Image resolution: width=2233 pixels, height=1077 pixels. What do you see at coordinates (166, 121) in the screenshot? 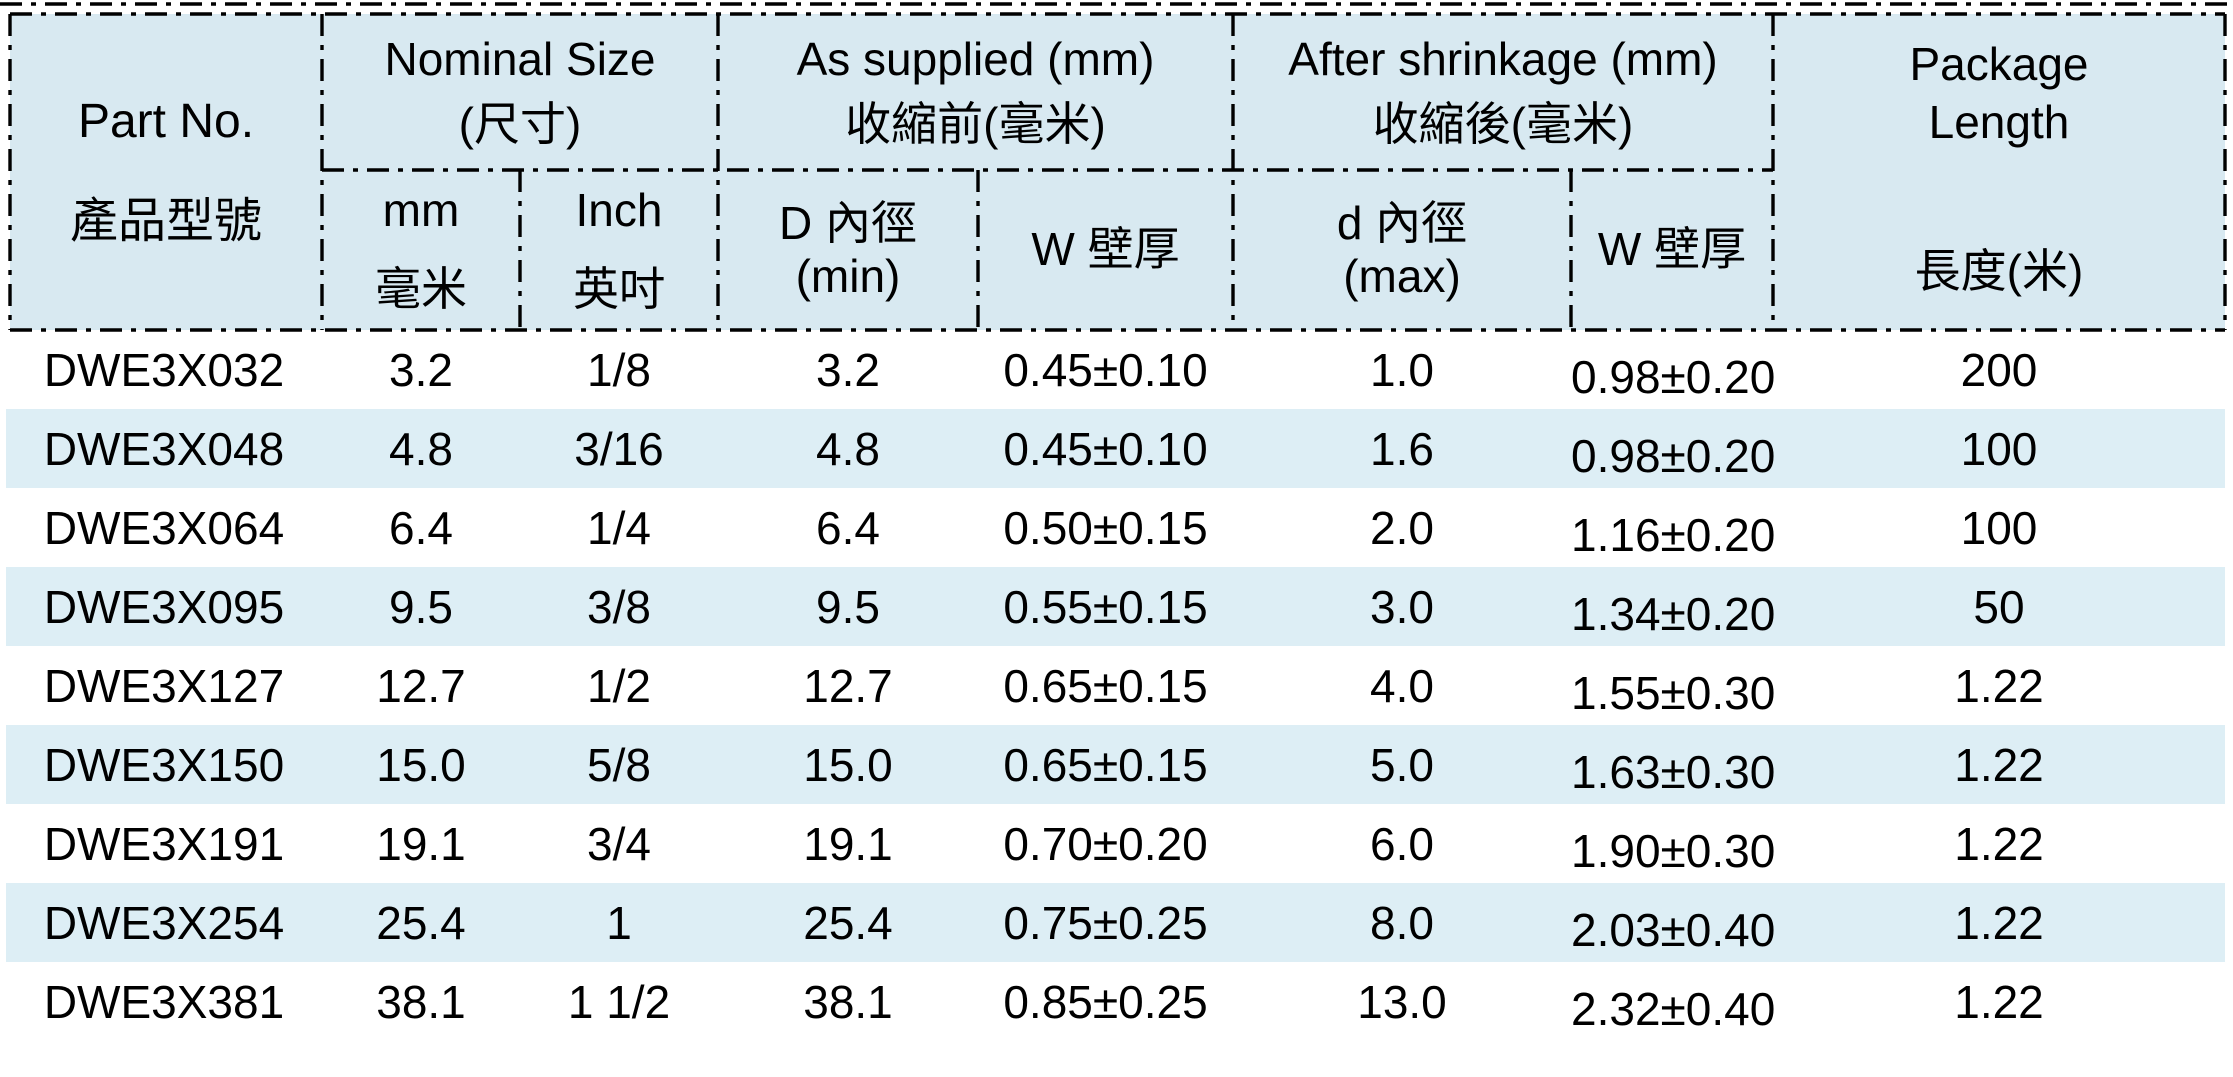
I see `header-part-no-en: Part No.` at bounding box center [166, 121].